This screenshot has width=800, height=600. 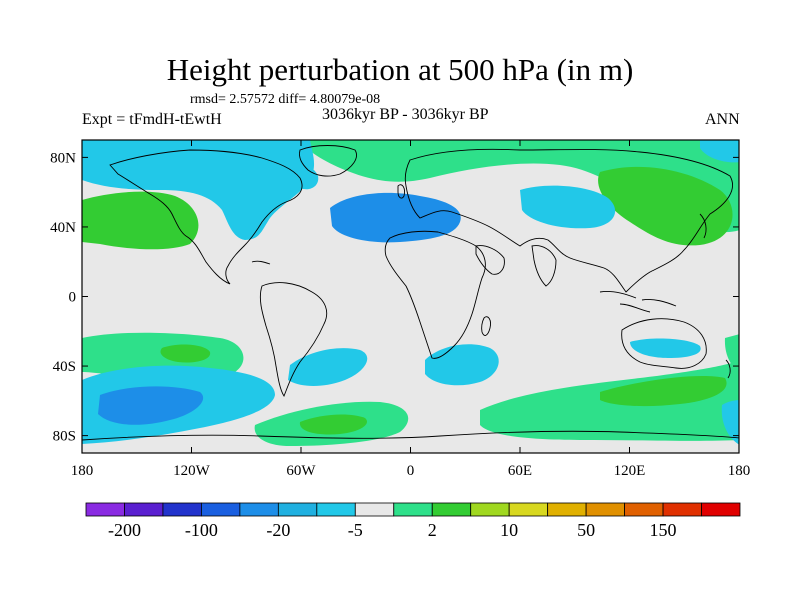 What do you see at coordinates (411, 471) in the screenshot?
I see `x-tick-label: 0` at bounding box center [411, 471].